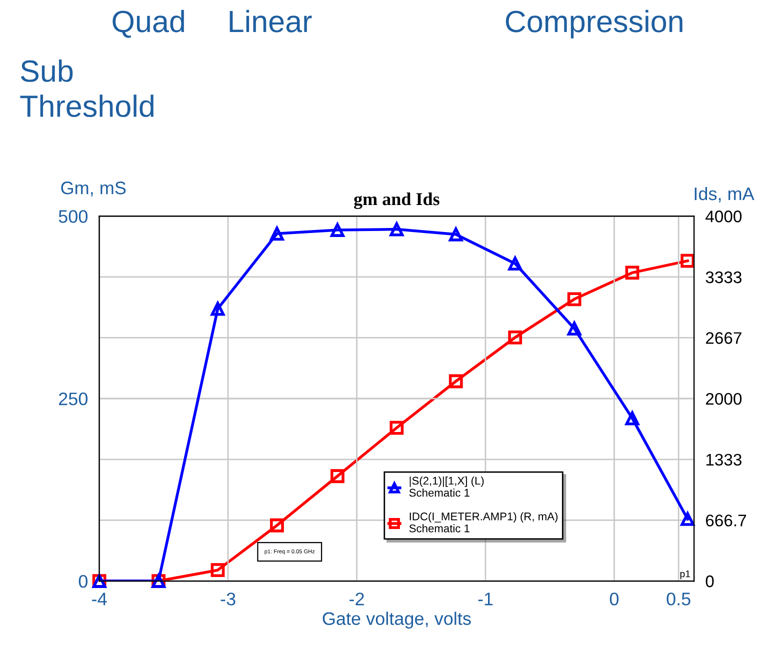 The height and width of the screenshot is (661, 782). What do you see at coordinates (594, 24) in the screenshot?
I see `text: Compression` at bounding box center [594, 24].